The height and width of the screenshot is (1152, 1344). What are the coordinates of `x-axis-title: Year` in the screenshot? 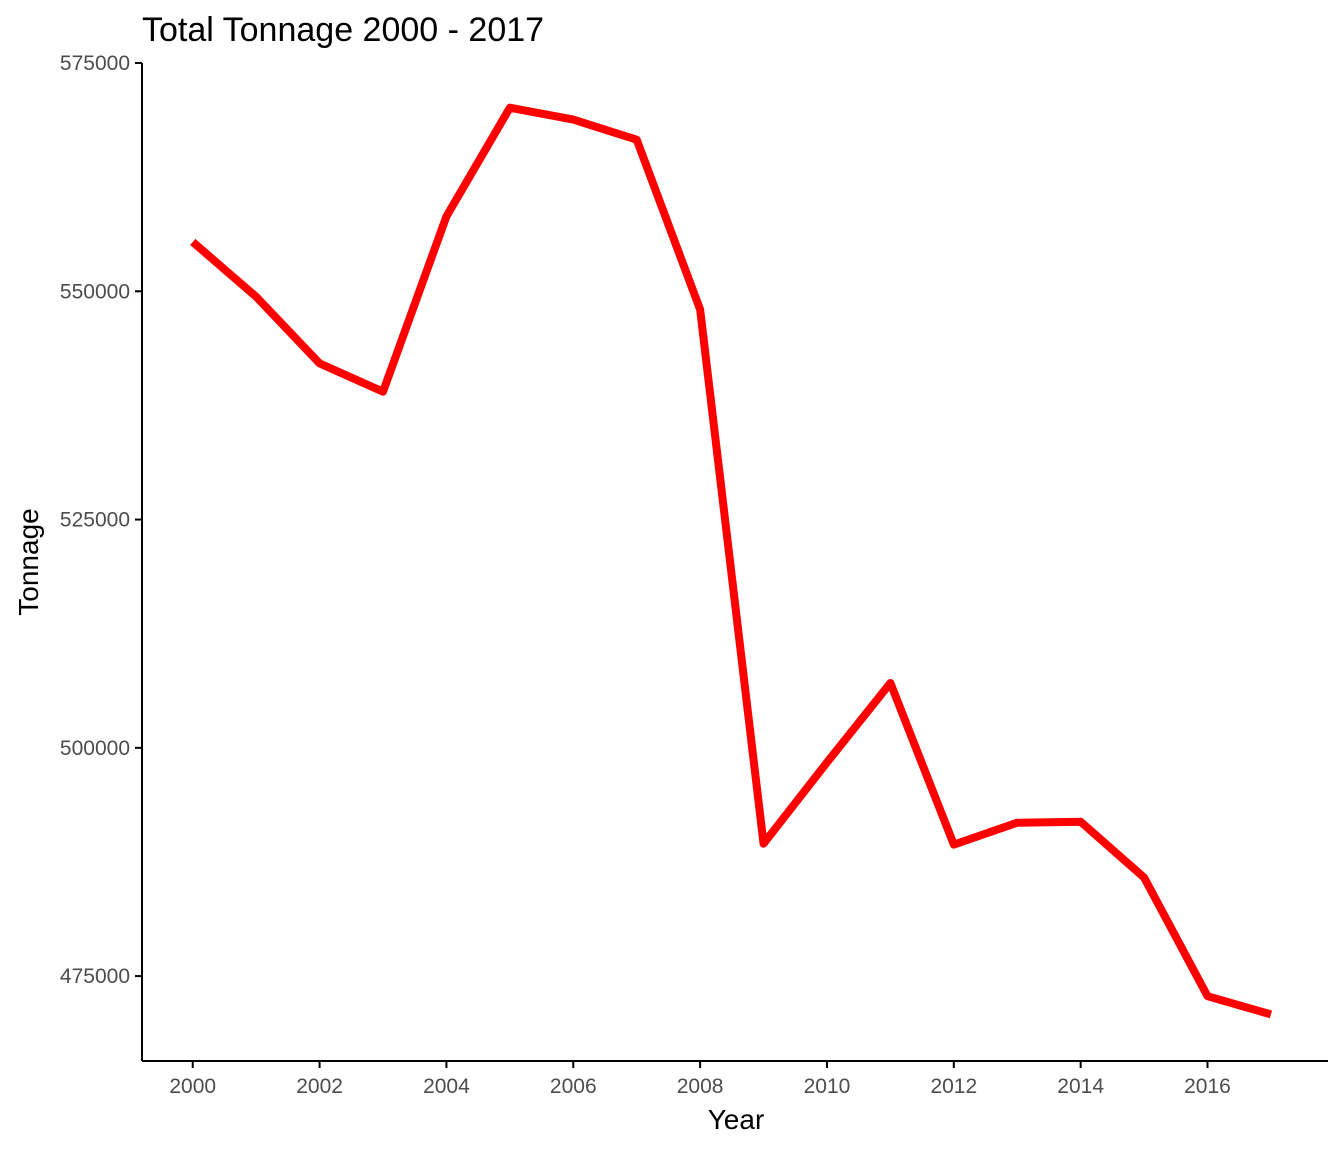 It's located at (736, 1119).